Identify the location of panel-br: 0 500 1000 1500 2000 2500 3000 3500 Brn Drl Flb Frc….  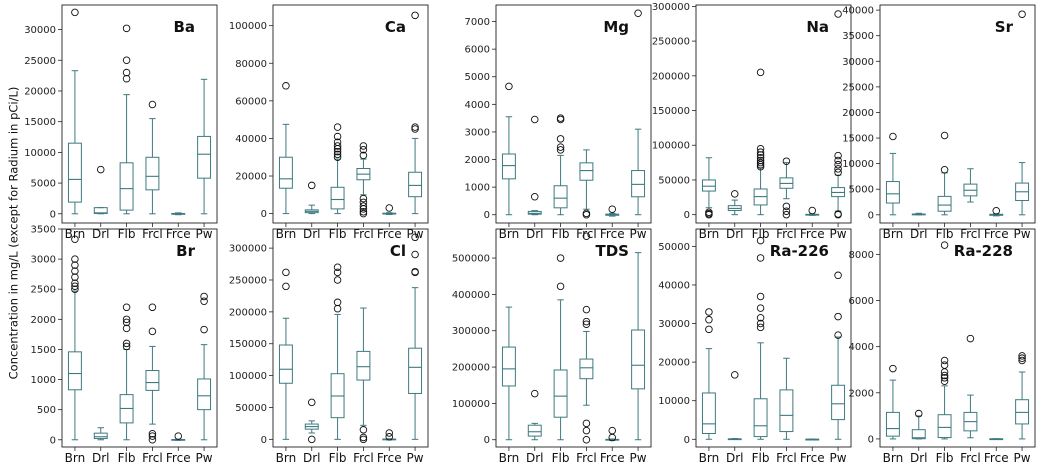
(124, 345).